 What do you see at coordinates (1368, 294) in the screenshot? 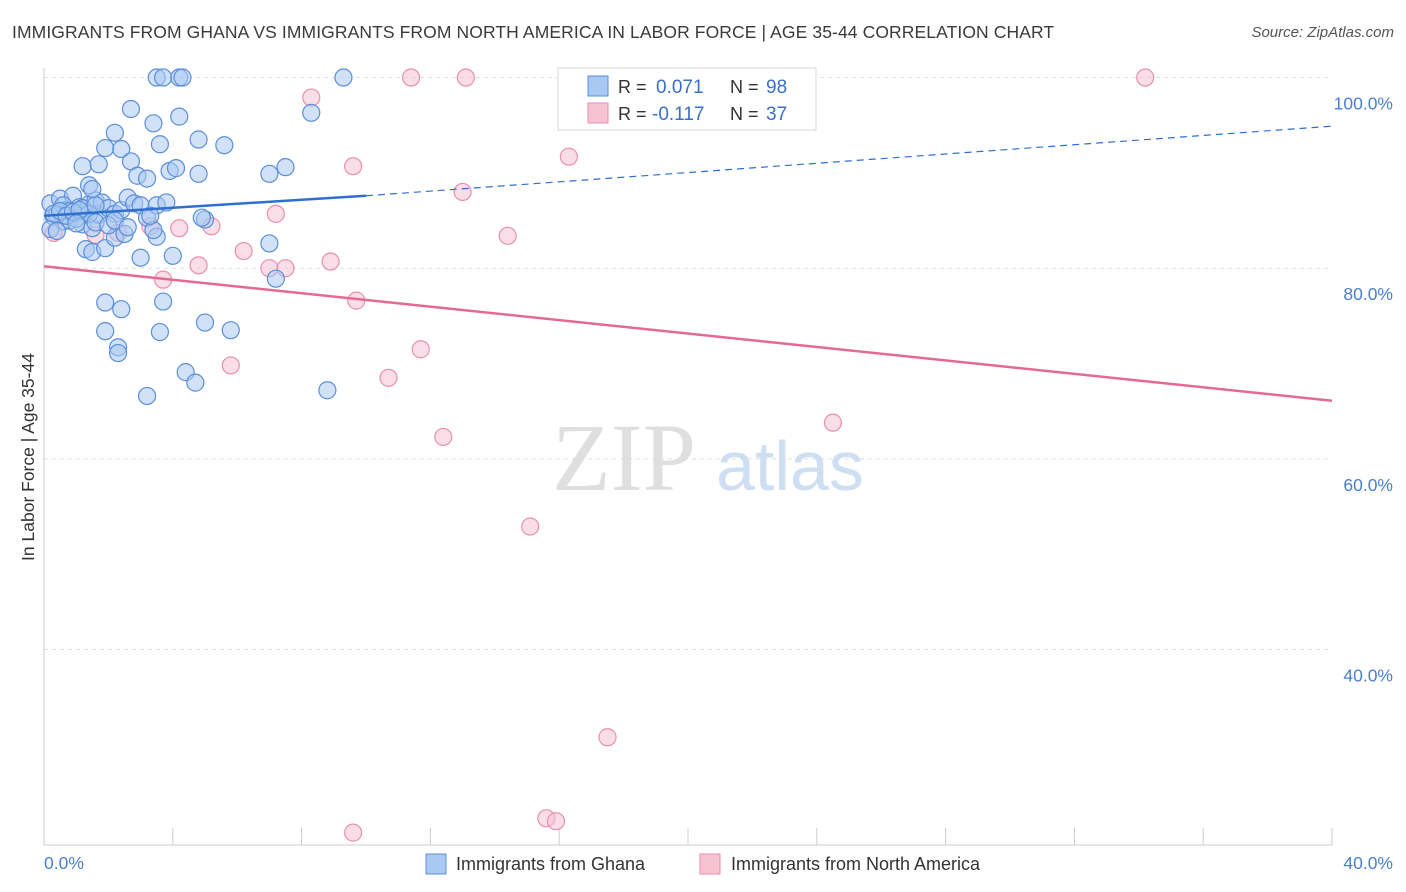
I see `y-tick-label-1: 80.0%` at bounding box center [1368, 294].